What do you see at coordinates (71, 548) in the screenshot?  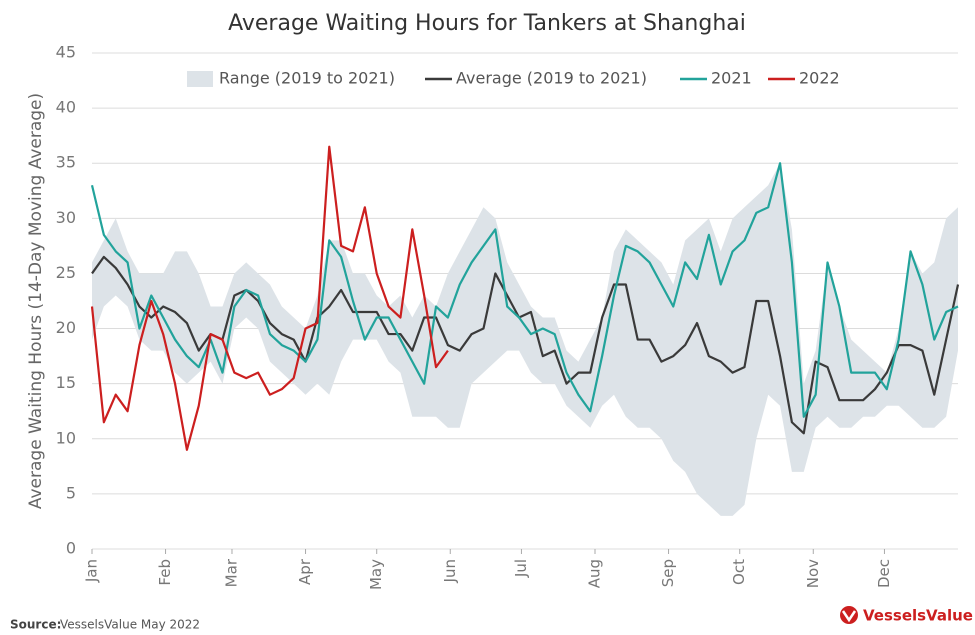 I see `y-tick-label: 0` at bounding box center [71, 548].